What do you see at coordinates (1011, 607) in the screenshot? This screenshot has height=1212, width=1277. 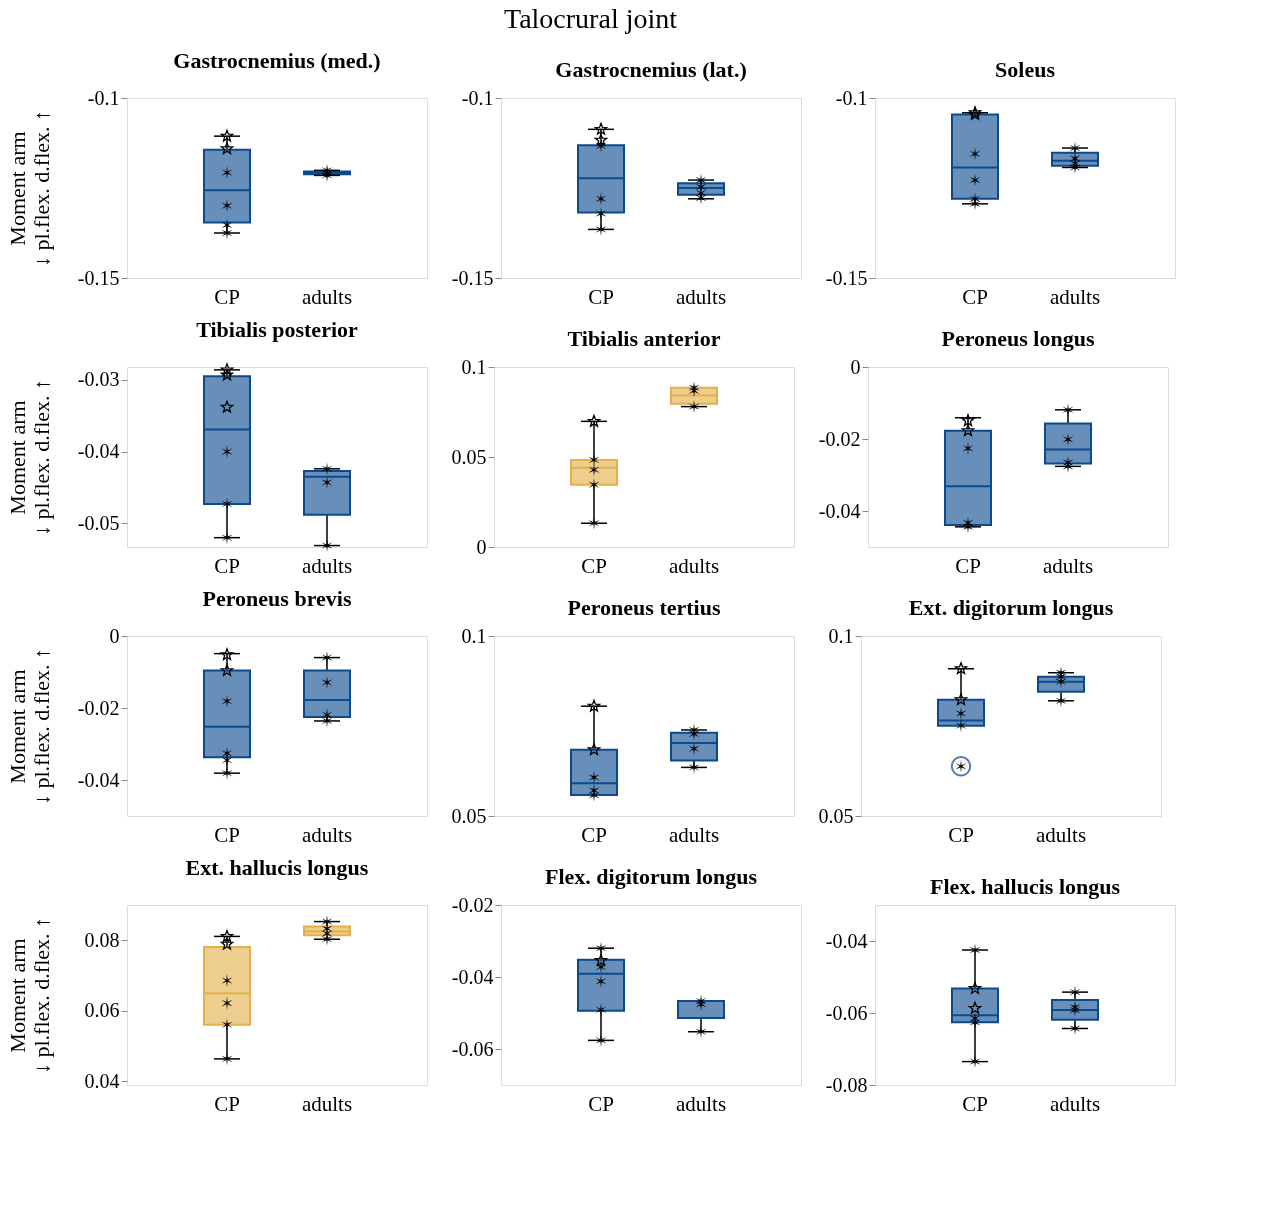 I see `chart-title: Ext. digitorum longus` at bounding box center [1011, 607].